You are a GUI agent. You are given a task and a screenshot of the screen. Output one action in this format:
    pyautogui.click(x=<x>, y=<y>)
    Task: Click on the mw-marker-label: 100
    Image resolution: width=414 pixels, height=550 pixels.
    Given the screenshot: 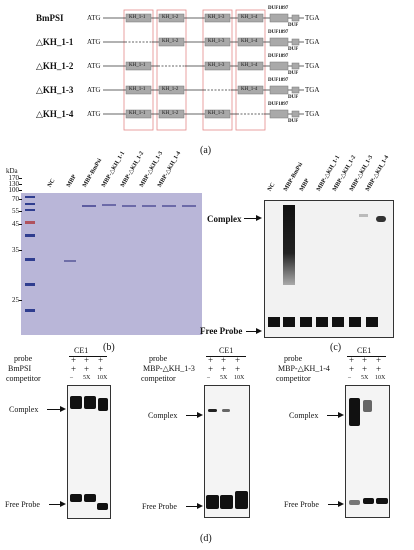 What is the action you would take?
    pyautogui.click(x=14, y=190)
    